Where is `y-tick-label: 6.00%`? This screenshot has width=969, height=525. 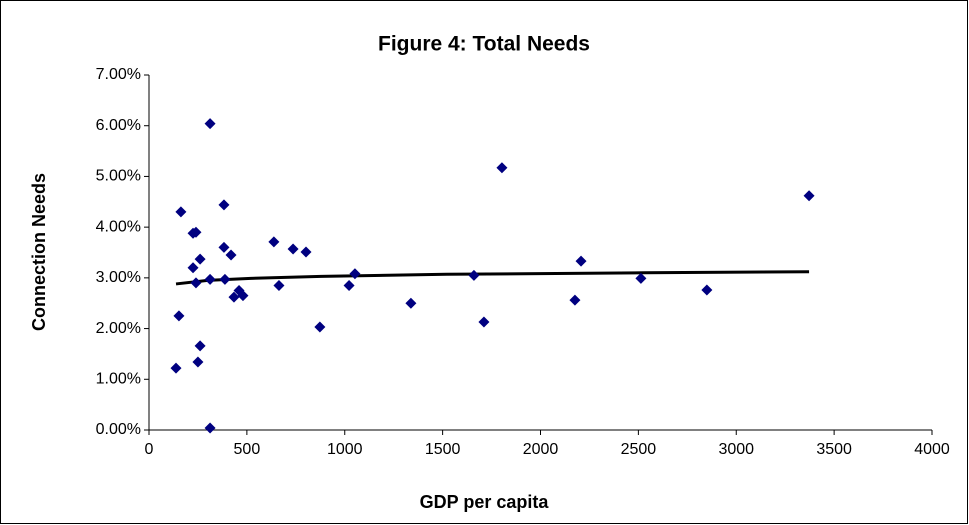 y-tick-label: 6.00% is located at coordinates (118, 125).